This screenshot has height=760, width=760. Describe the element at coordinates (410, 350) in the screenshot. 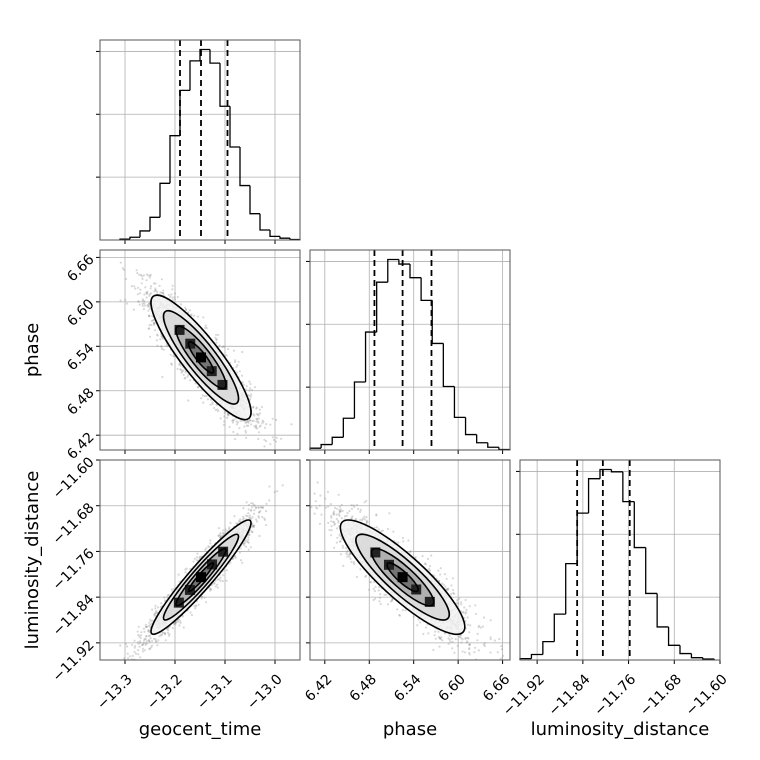

I see `panel-background` at that location.